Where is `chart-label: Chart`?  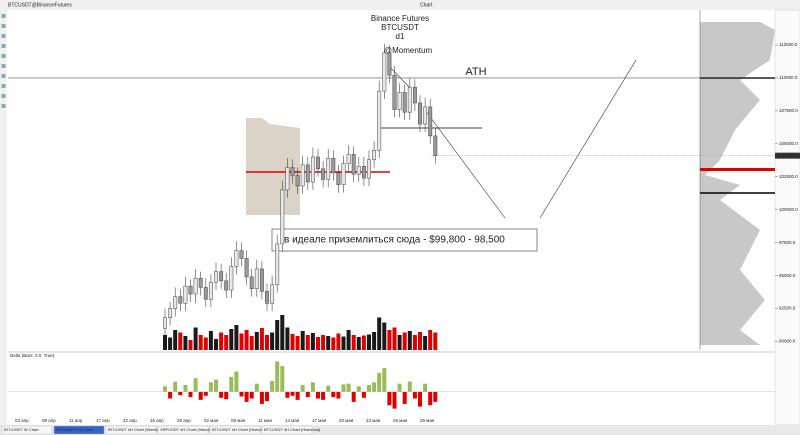
chart-label: Chart is located at coordinates (426, 5).